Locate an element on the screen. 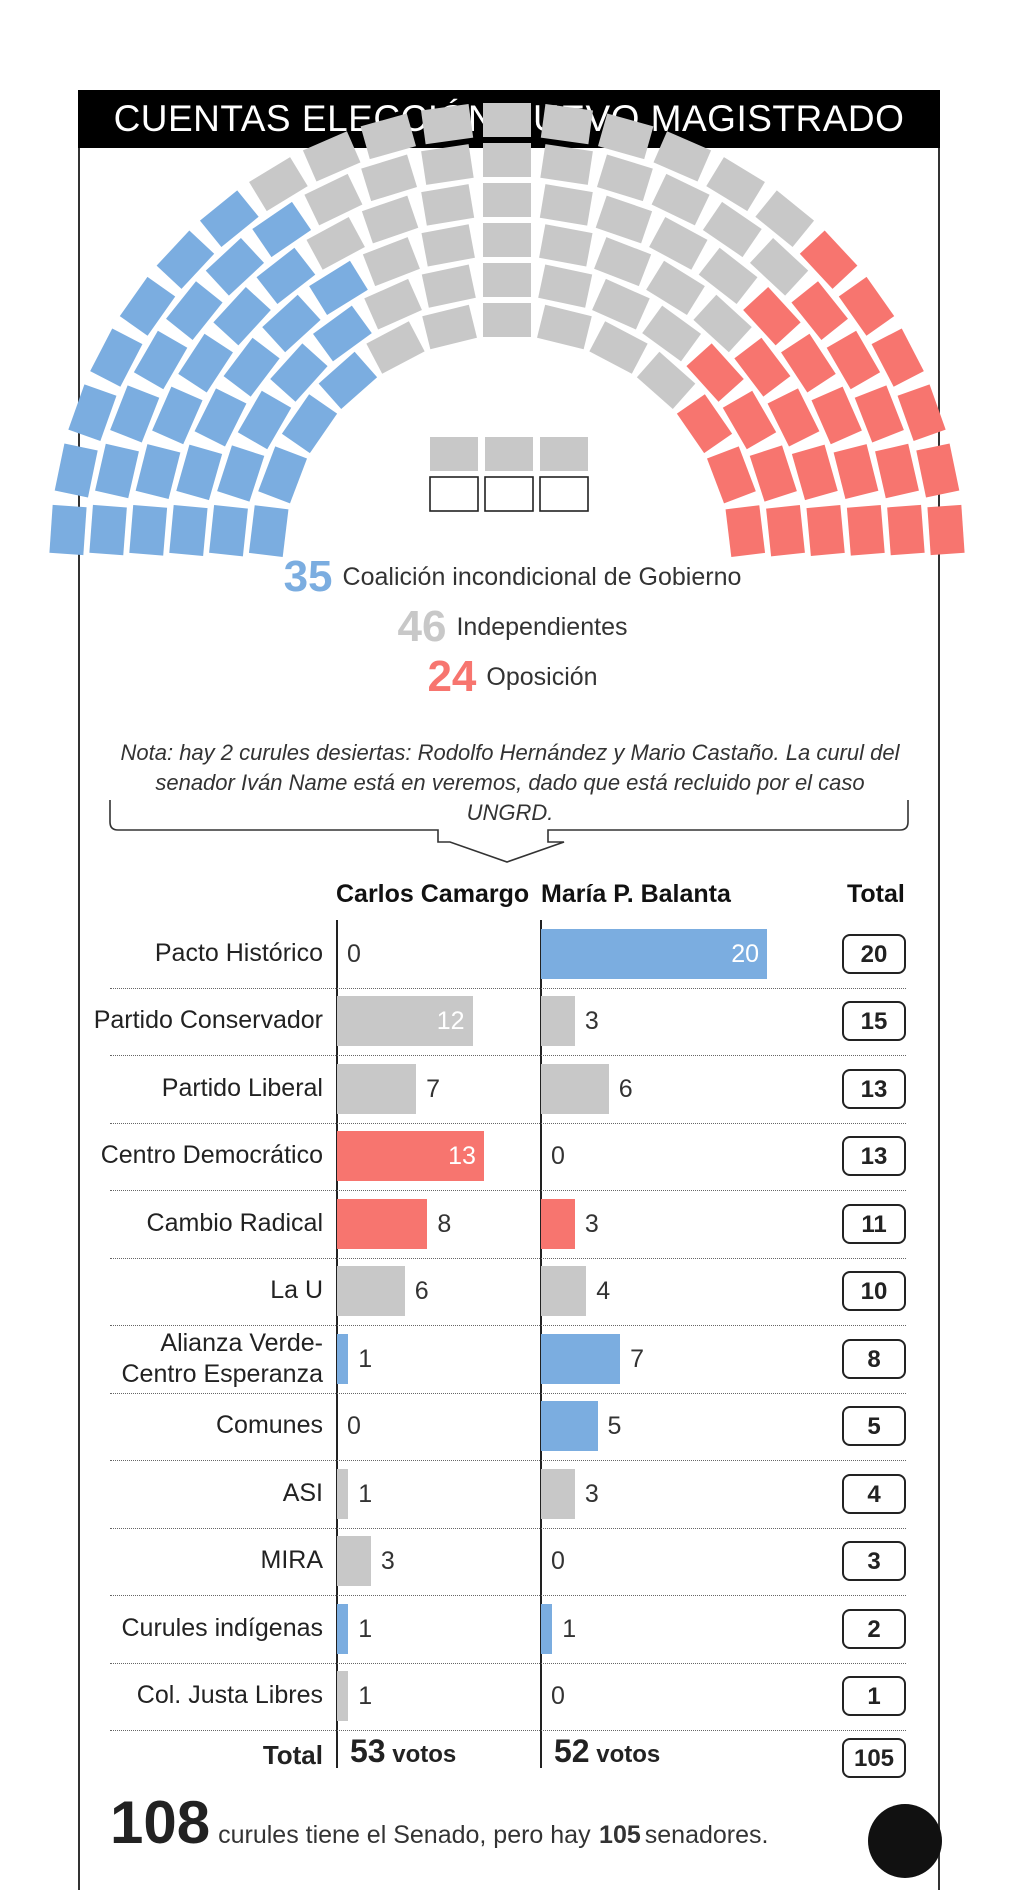 The image size is (1025, 1890). footer-bold-count: 105 is located at coordinates (620, 1835).